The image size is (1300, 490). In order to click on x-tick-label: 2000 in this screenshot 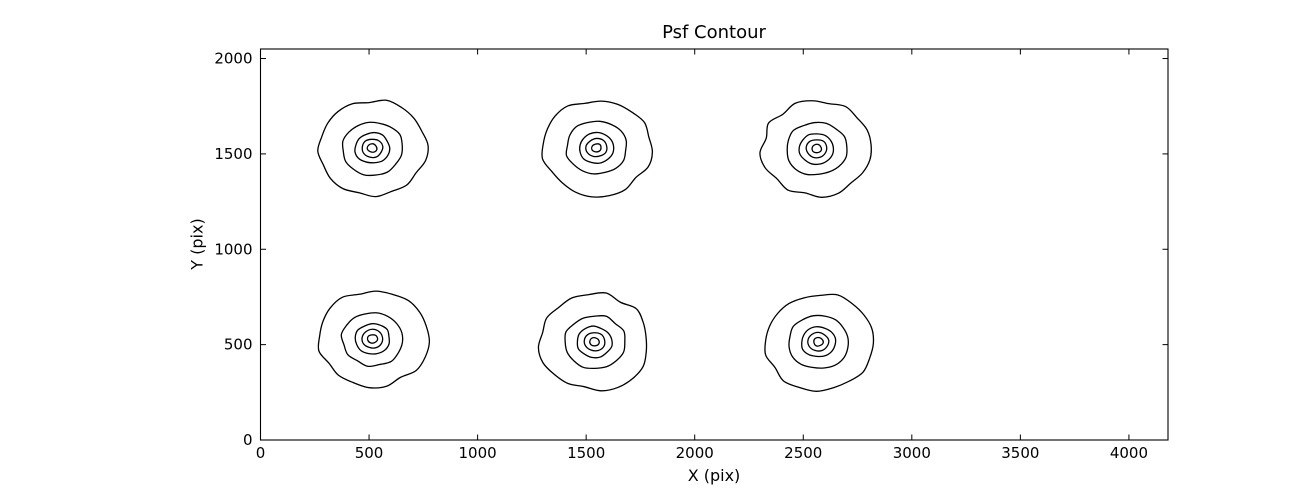, I will do `click(695, 453)`.